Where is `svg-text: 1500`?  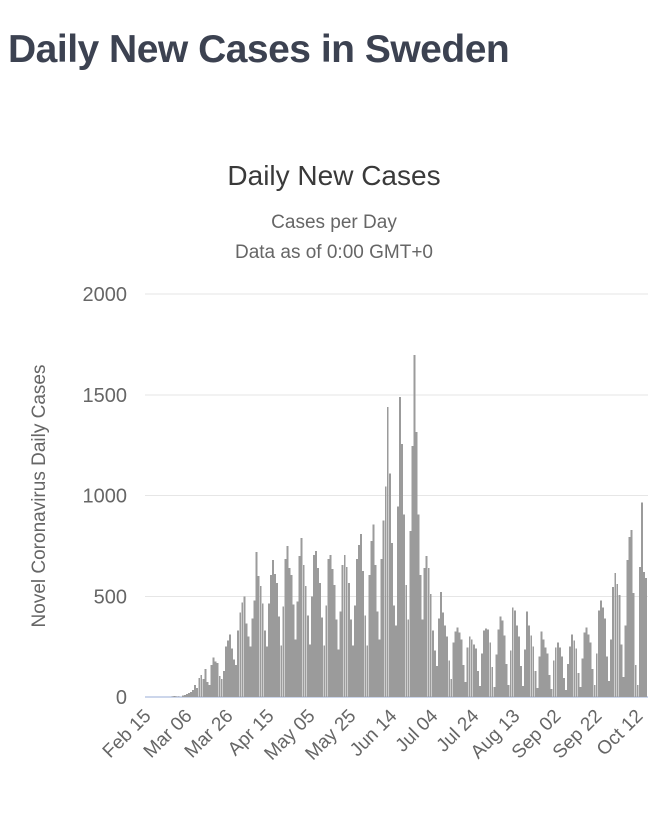
svg-text: 1500 is located at coordinates (105, 396).